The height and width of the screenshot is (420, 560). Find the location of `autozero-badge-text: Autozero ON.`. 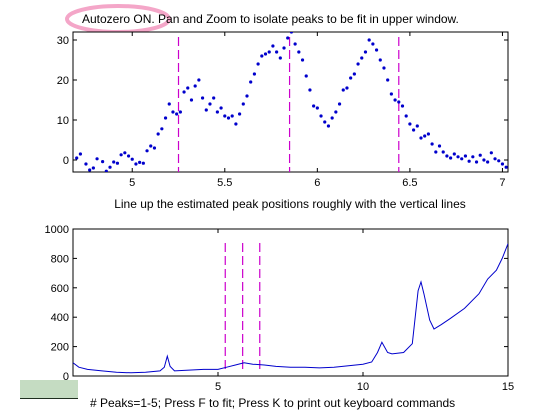

autozero-badge-text: Autozero ON. is located at coordinates (118, 19).